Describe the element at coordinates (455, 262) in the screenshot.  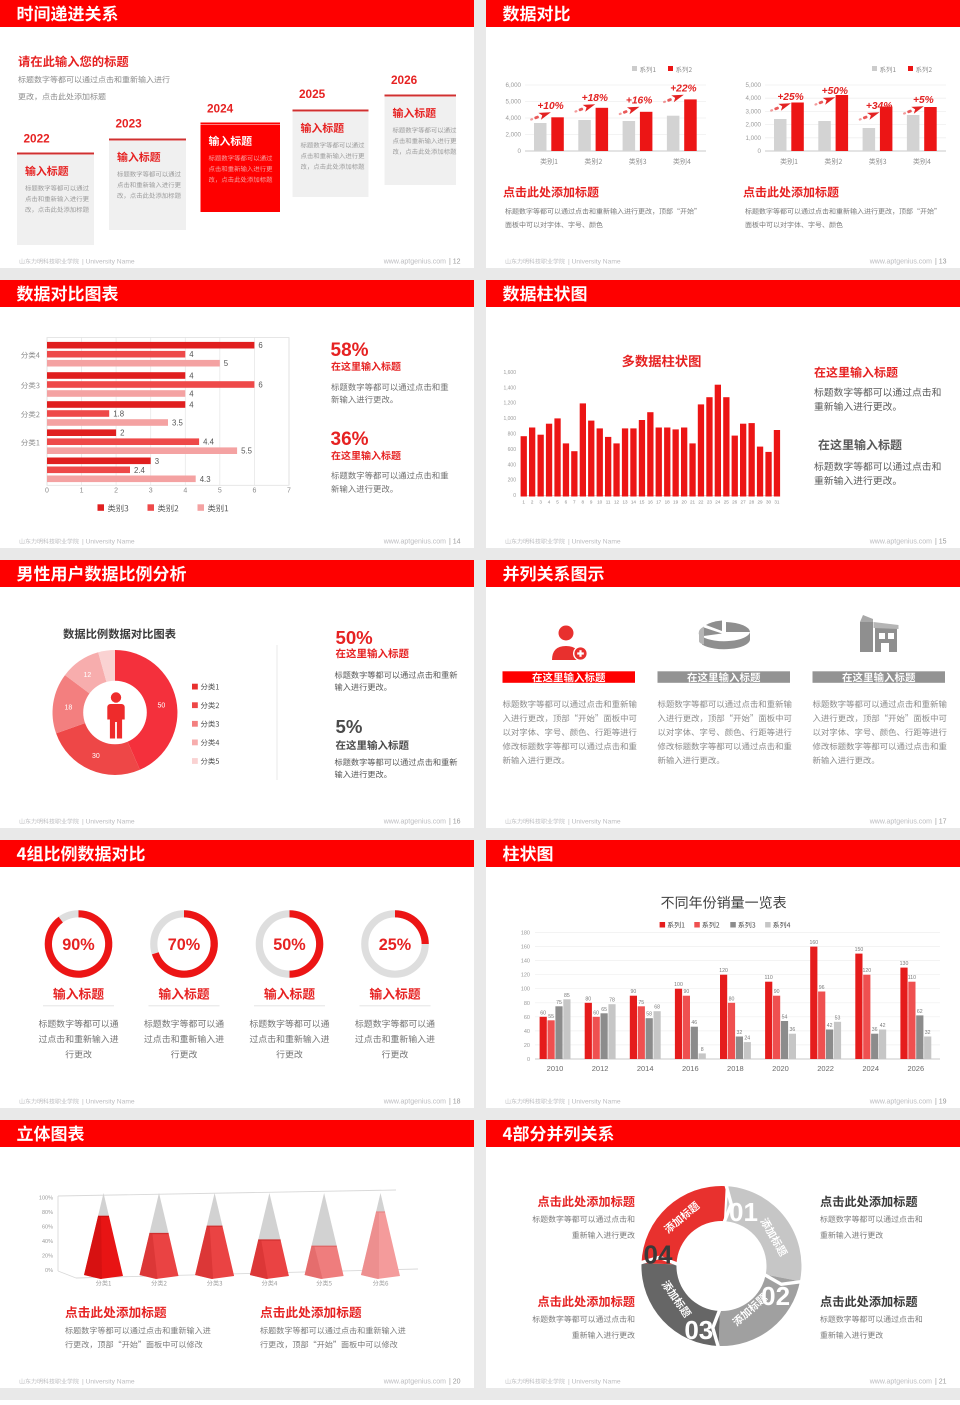
I see `svg-text: | 12` at that location.